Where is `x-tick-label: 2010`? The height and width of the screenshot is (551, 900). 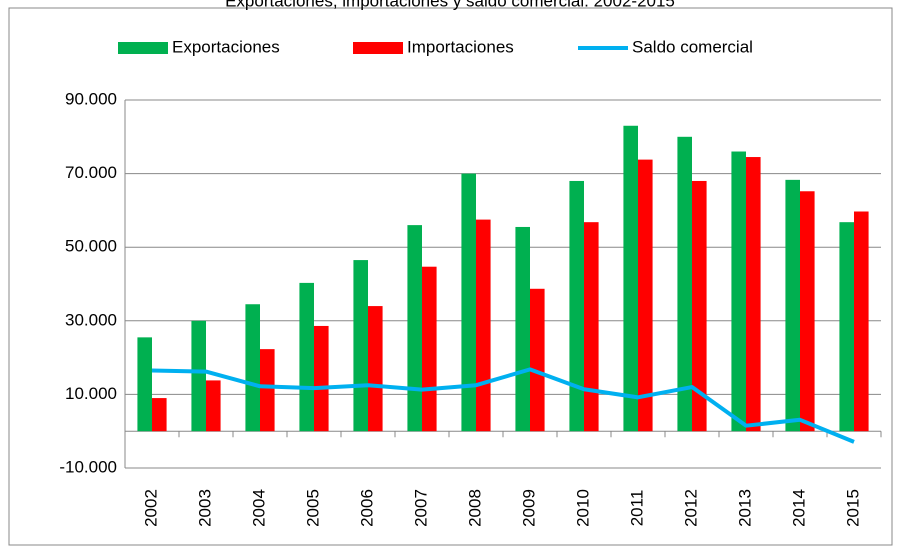 x-tick-label: 2010 is located at coordinates (582, 508).